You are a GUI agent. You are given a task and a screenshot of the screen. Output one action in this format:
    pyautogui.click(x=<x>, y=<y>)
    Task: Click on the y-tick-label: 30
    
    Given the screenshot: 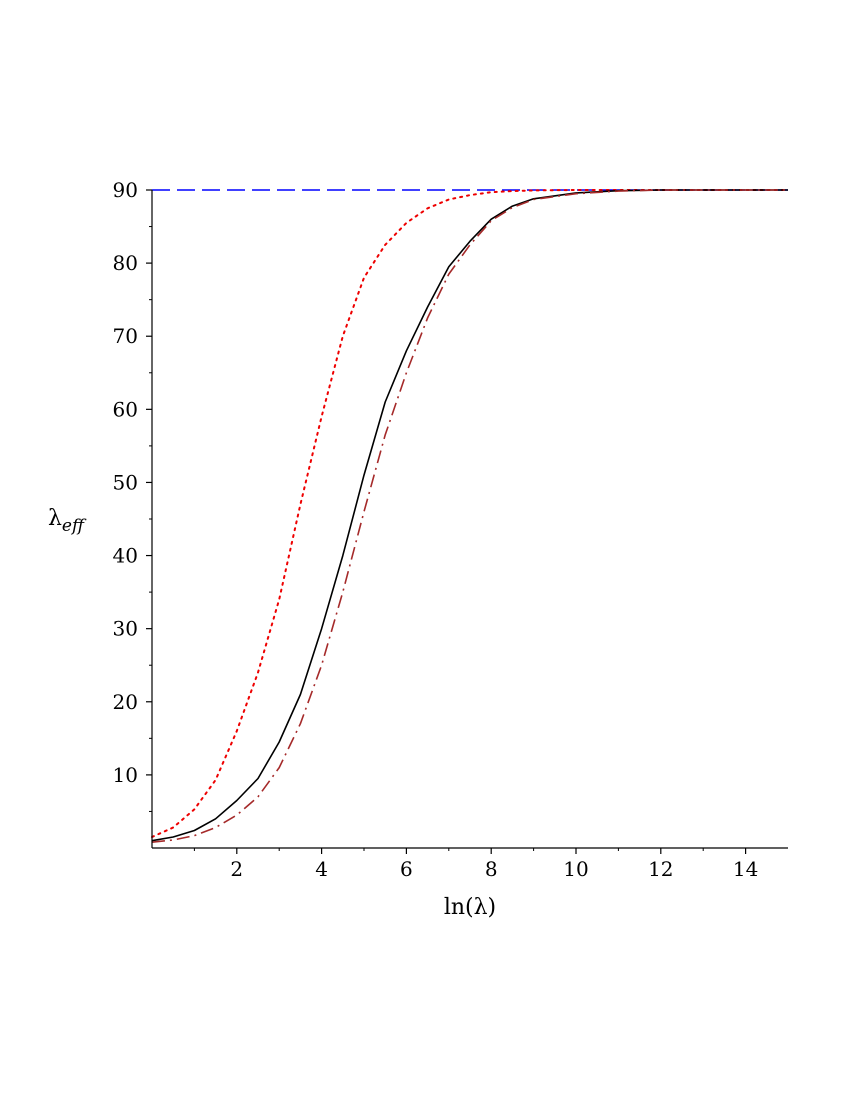 What is the action you would take?
    pyautogui.click(x=125, y=629)
    